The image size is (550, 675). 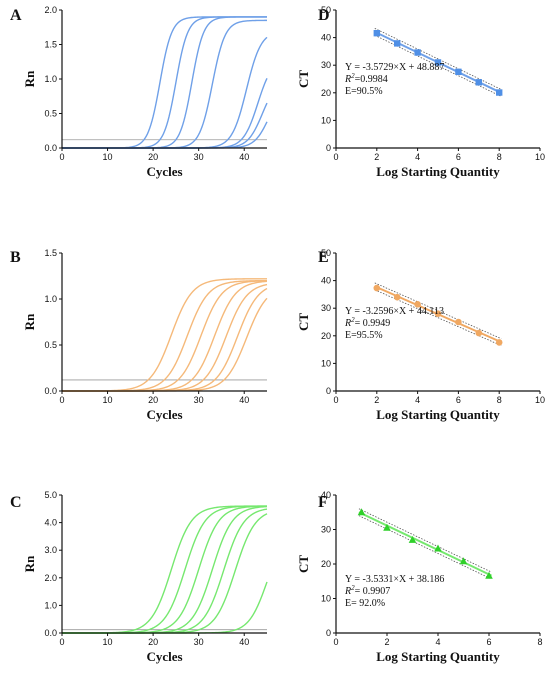 What do you see at coordinates (386, 642) in the screenshot?
I see `x-tick-label: 2` at bounding box center [386, 642].